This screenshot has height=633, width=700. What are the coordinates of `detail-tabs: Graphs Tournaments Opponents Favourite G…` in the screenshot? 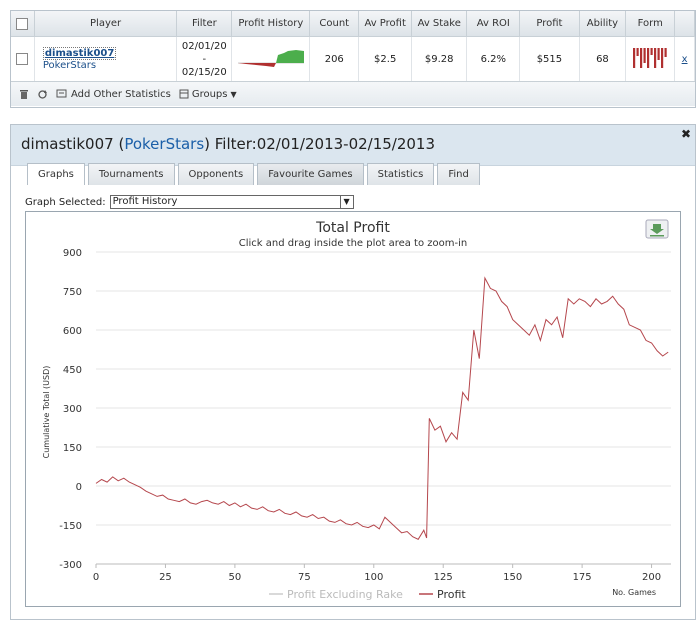 It's located at (253, 174).